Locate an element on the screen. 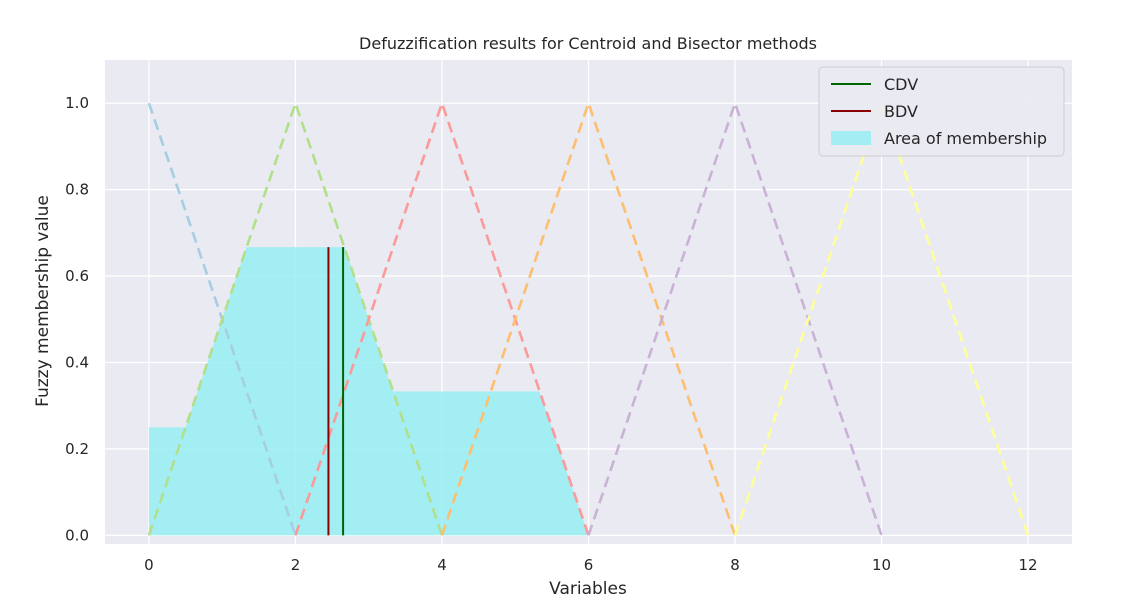 This screenshot has height=600, width=1147. y-tick-label: 0.0 is located at coordinates (77, 535).